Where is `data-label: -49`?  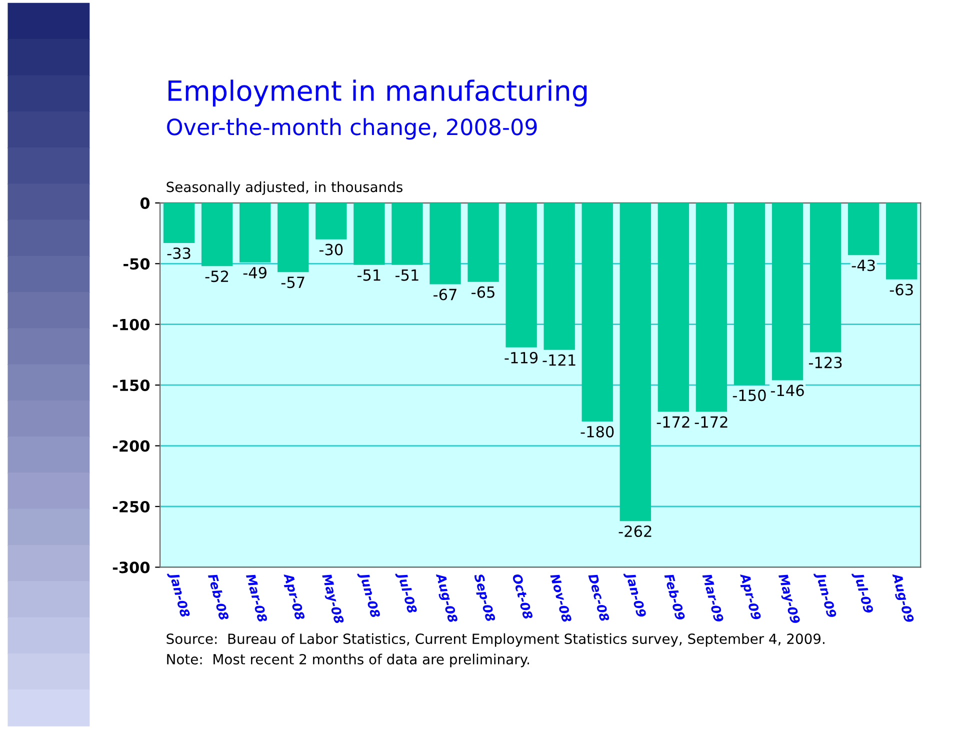 data-label: -49 is located at coordinates (254, 272).